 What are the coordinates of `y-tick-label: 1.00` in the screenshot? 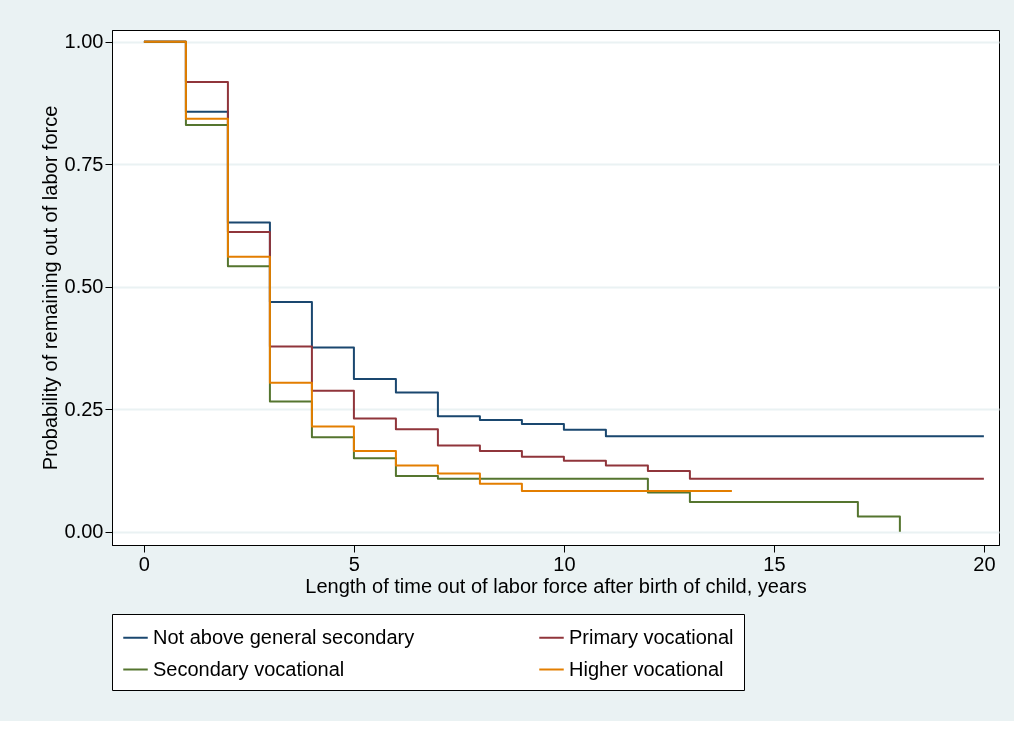 It's located at (84, 41).